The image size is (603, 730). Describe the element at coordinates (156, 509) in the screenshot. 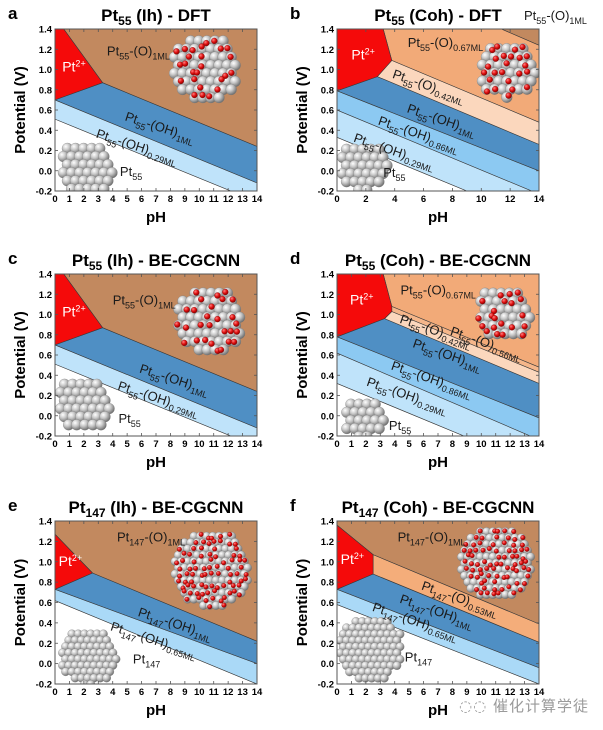

I see `panel-title: Pt147 (Ih) - BE-CGCNN` at that location.